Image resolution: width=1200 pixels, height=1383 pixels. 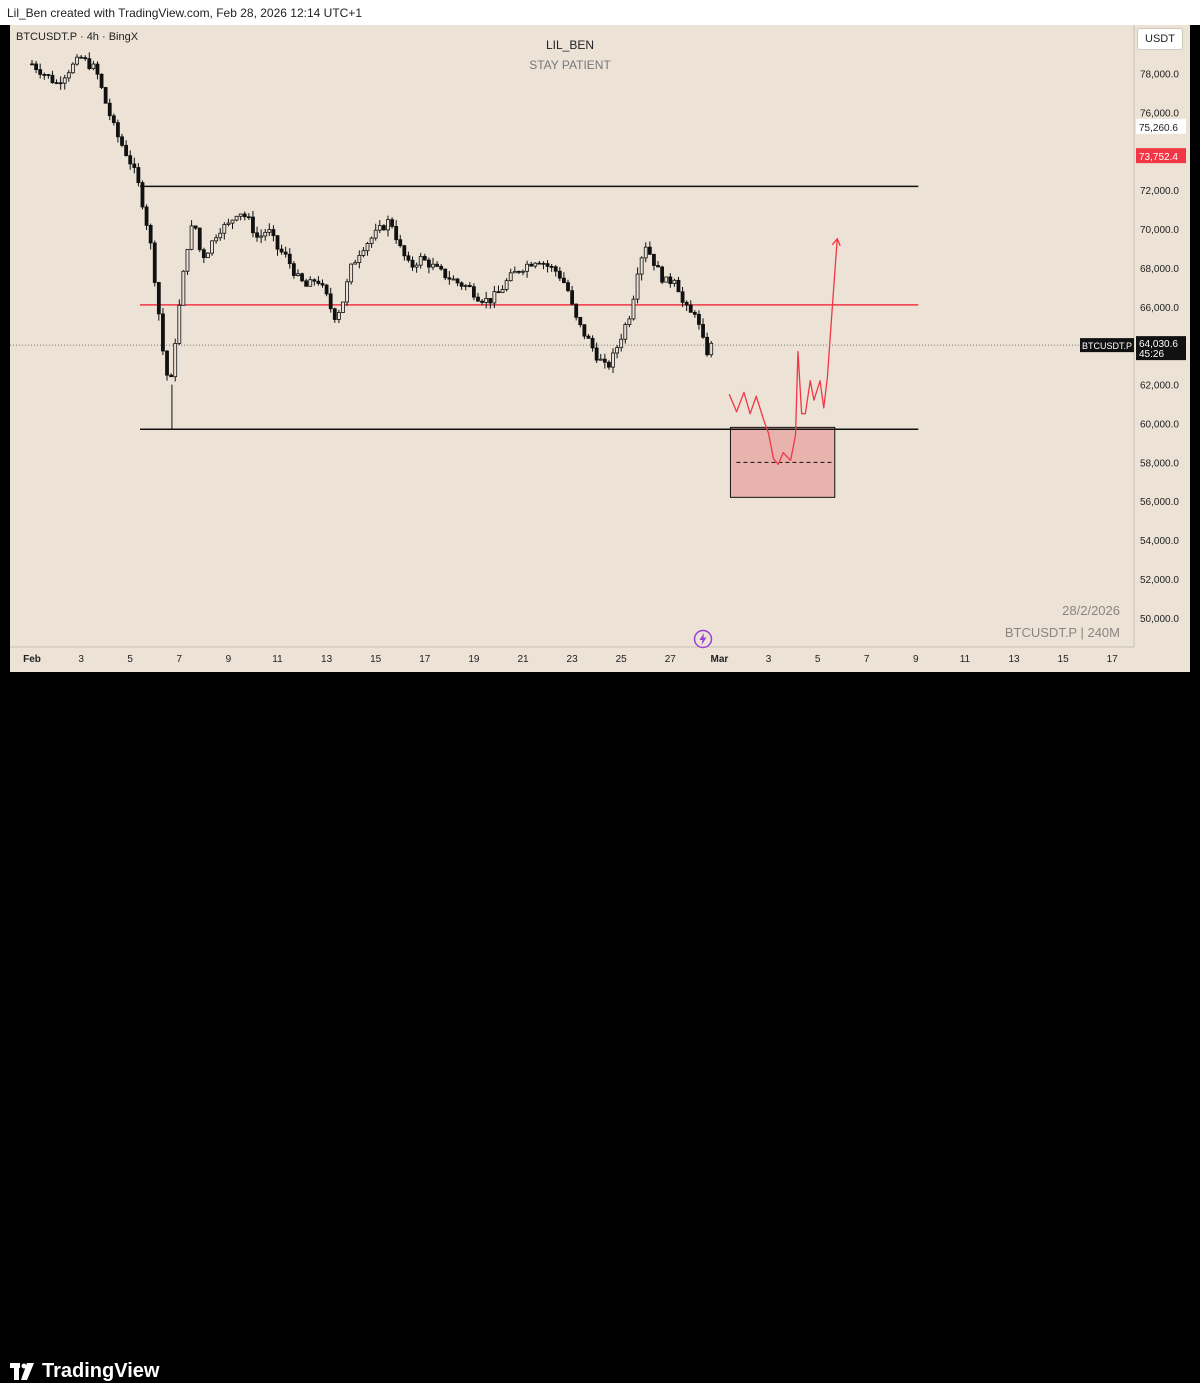 What do you see at coordinates (1064, 659) in the screenshot?
I see `x-tick-label: 15` at bounding box center [1064, 659].